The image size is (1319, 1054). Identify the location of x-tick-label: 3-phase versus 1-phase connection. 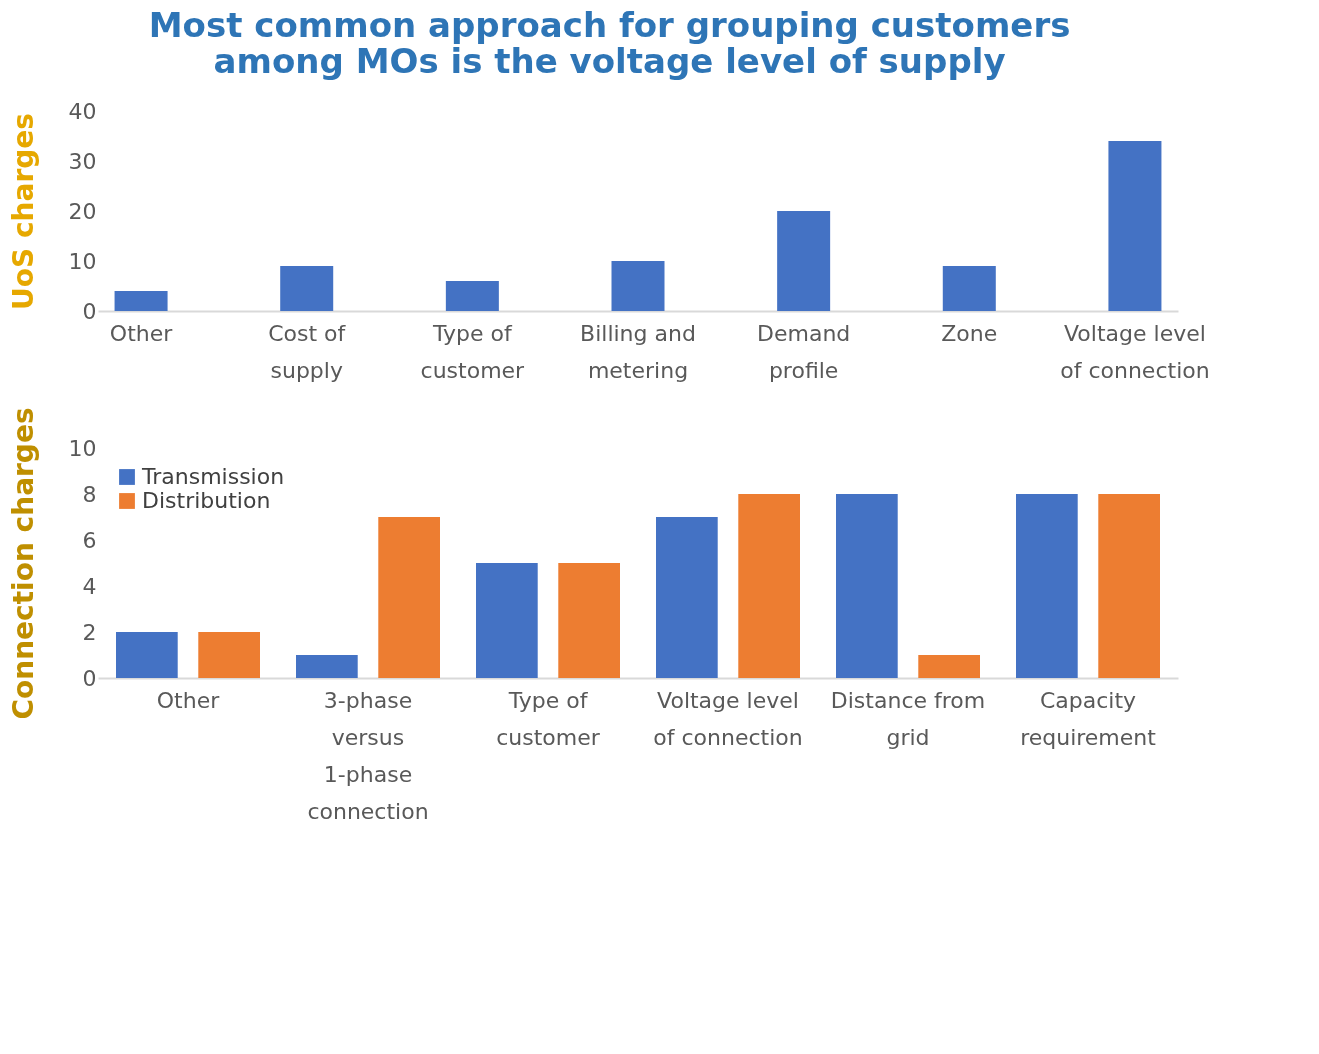
(368, 755).